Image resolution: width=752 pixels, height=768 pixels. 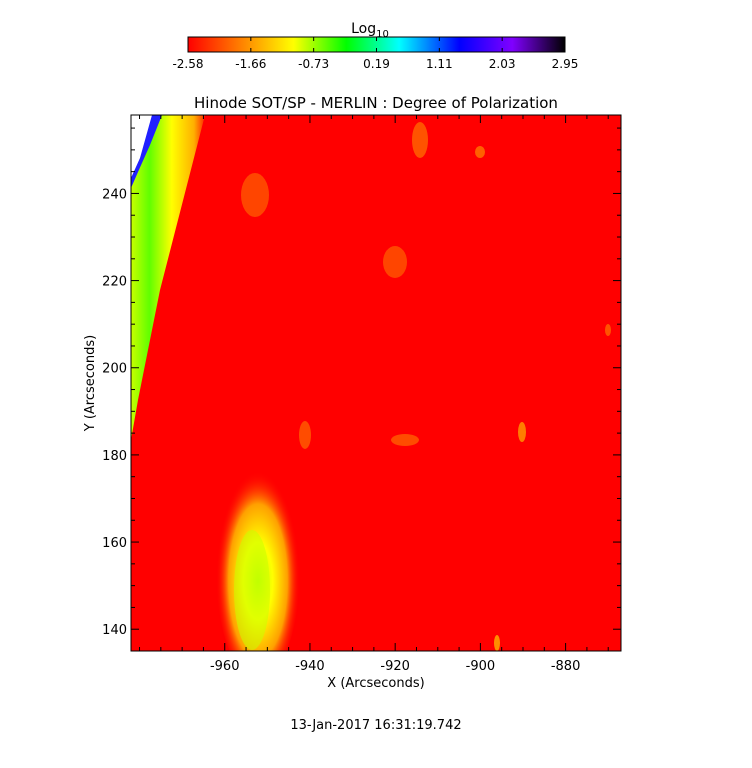 I want to click on y-tick-label: 240, so click(x=114, y=194).